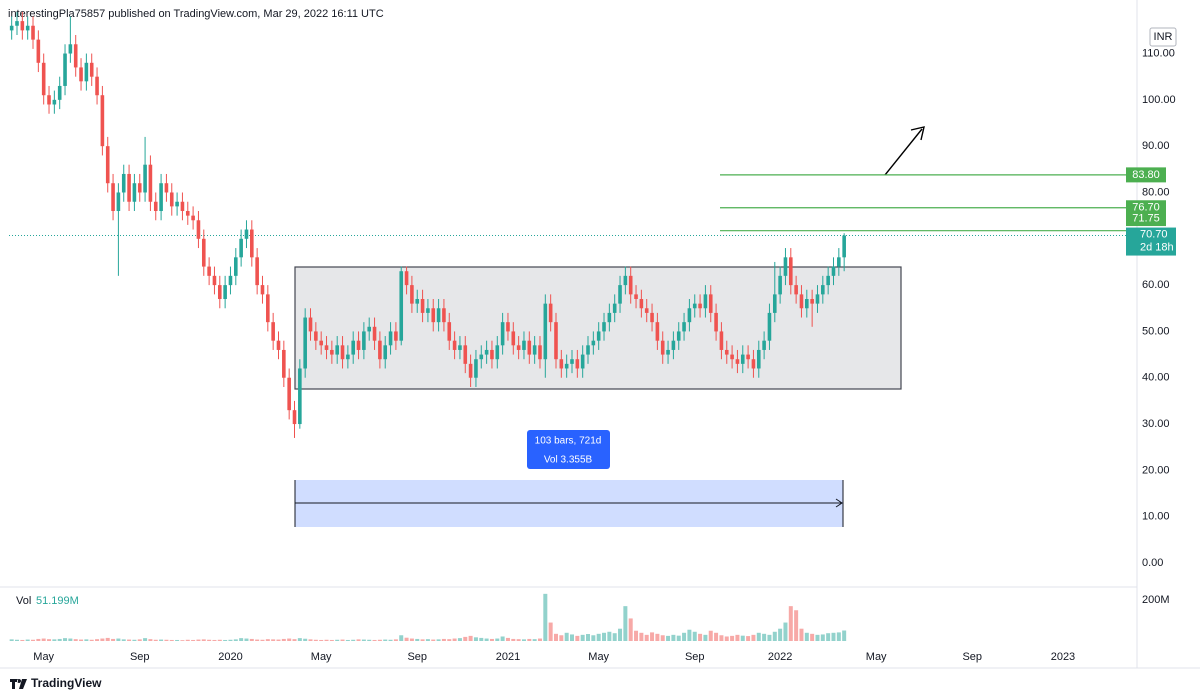 The image size is (1200, 699). Describe the element at coordinates (1146, 175) in the screenshot. I see `level-tag` at that location.